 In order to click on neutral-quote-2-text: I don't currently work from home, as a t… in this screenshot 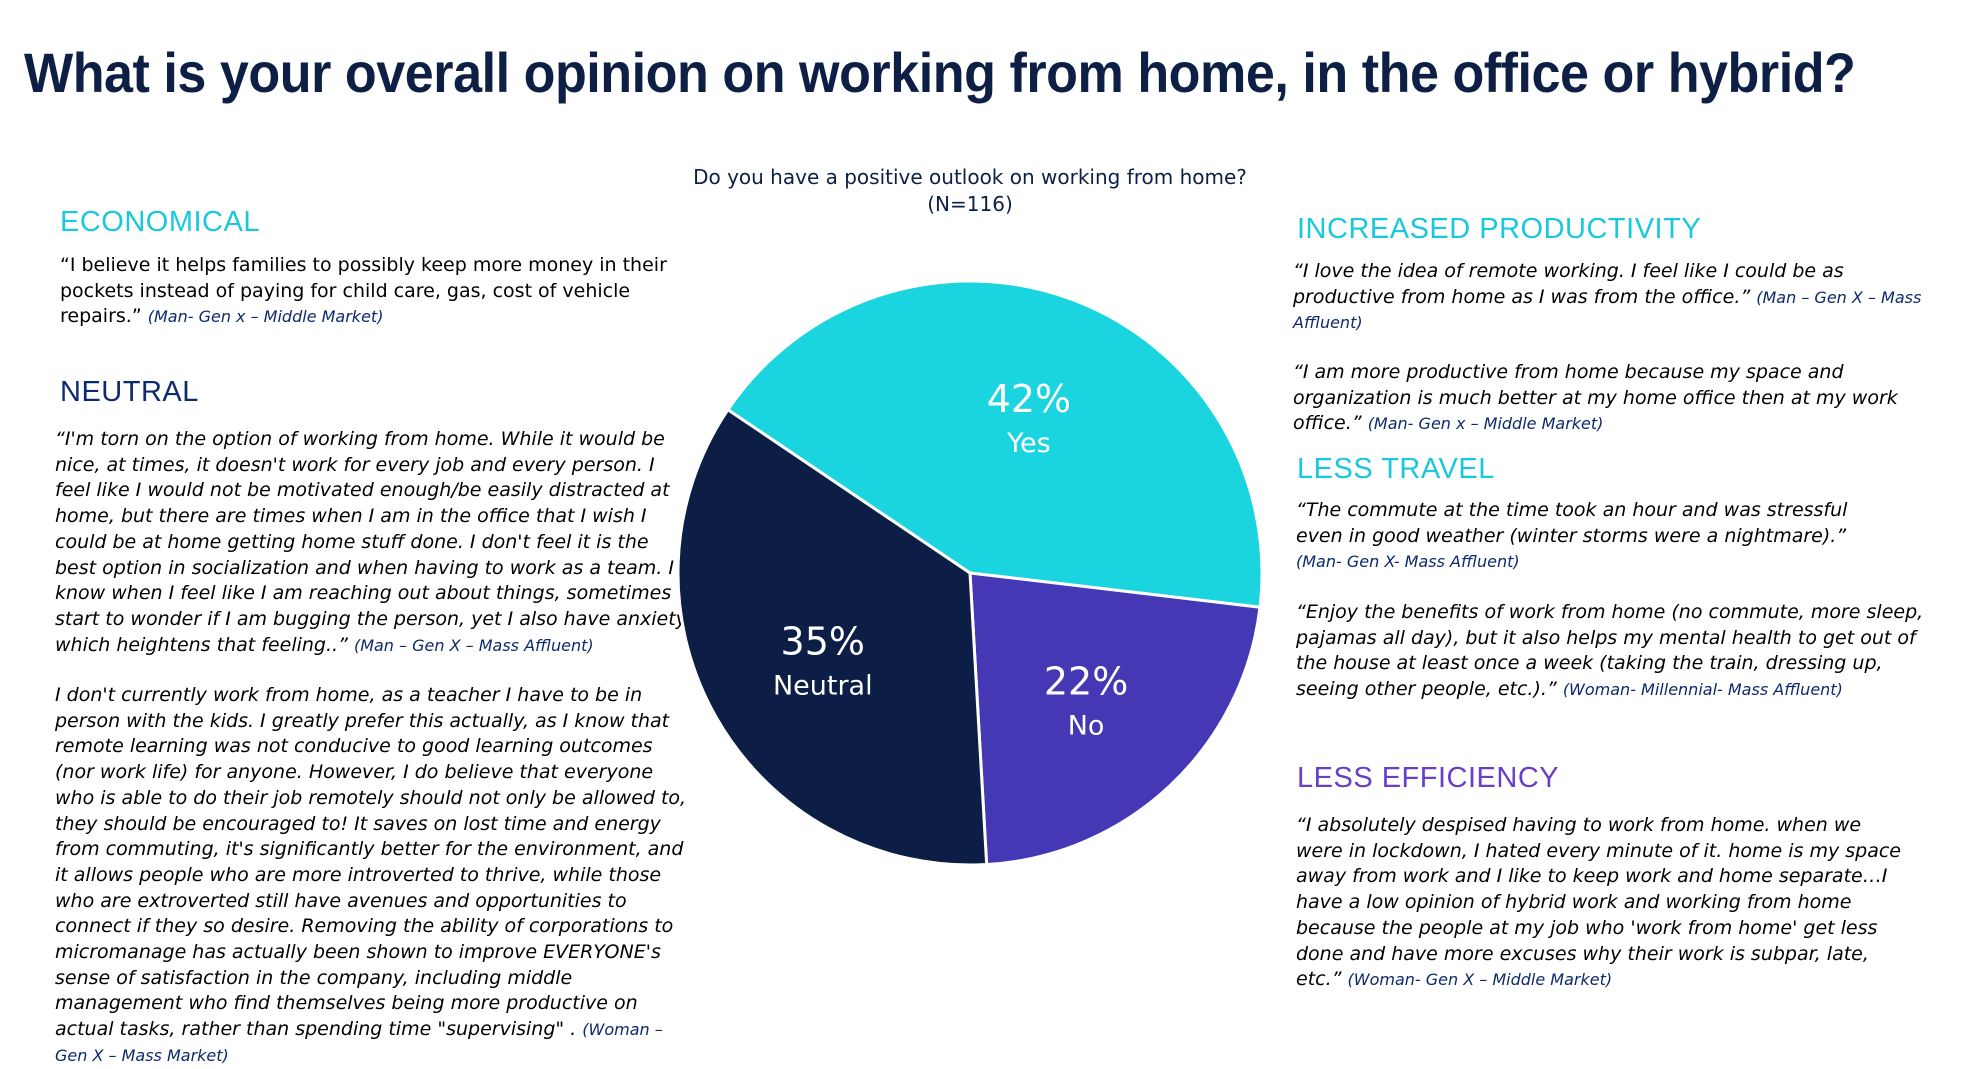, I will do `click(371, 862)`.